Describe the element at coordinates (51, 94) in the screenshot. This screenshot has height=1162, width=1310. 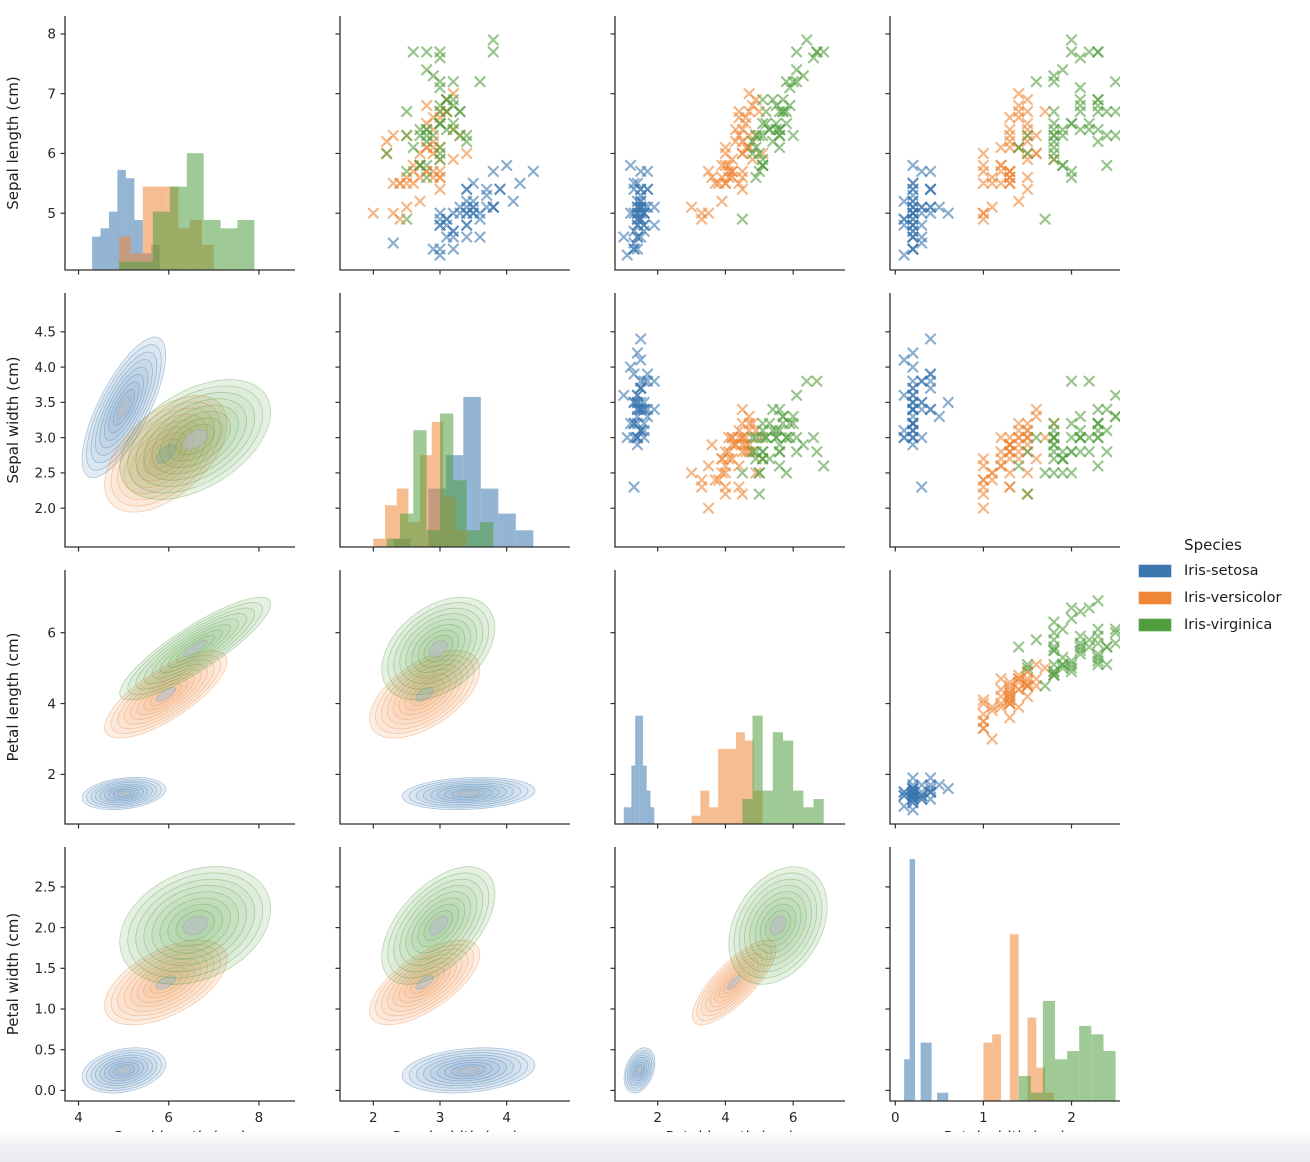
I see `y-tick-label: 7` at that location.